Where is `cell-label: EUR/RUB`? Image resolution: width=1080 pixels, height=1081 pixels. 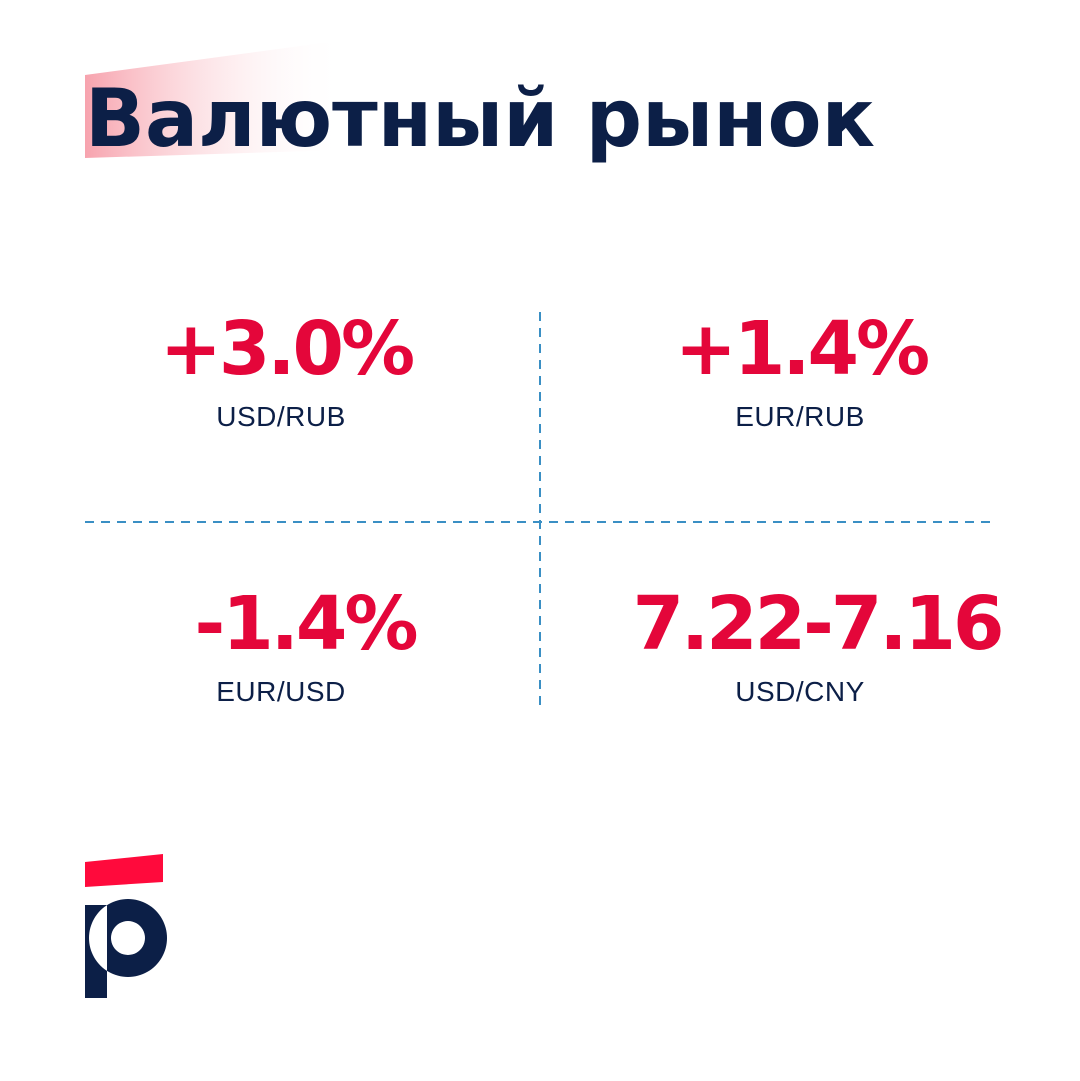
cell-label: EUR/RUB is located at coordinates (800, 416).